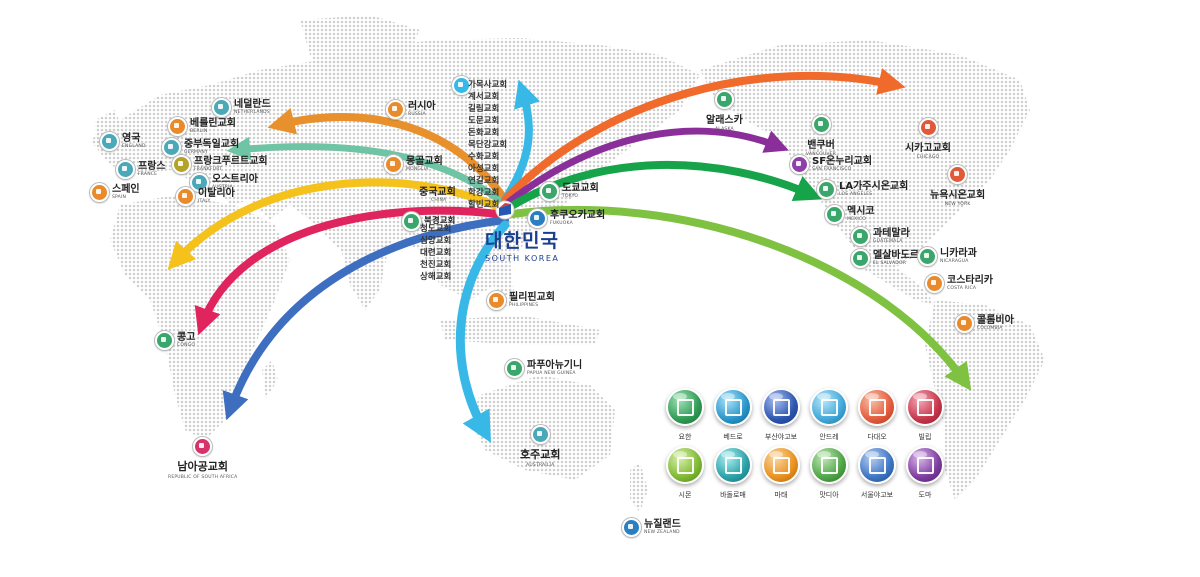 This screenshot has width=1200, height=577. Describe the element at coordinates (436, 253) in the screenshot. I see `church-name: 대련교회` at that location.